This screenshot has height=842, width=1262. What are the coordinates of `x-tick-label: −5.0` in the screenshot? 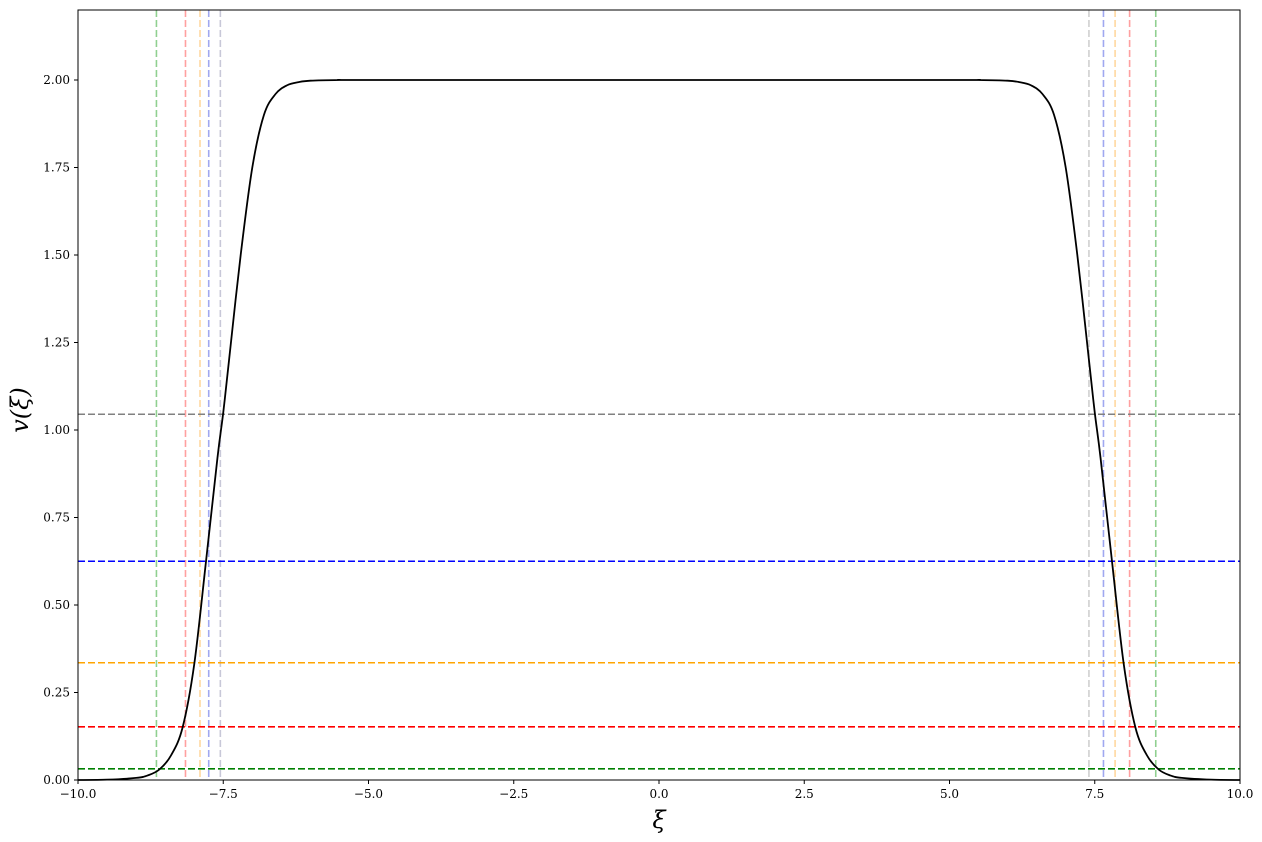 It's located at (368, 794).